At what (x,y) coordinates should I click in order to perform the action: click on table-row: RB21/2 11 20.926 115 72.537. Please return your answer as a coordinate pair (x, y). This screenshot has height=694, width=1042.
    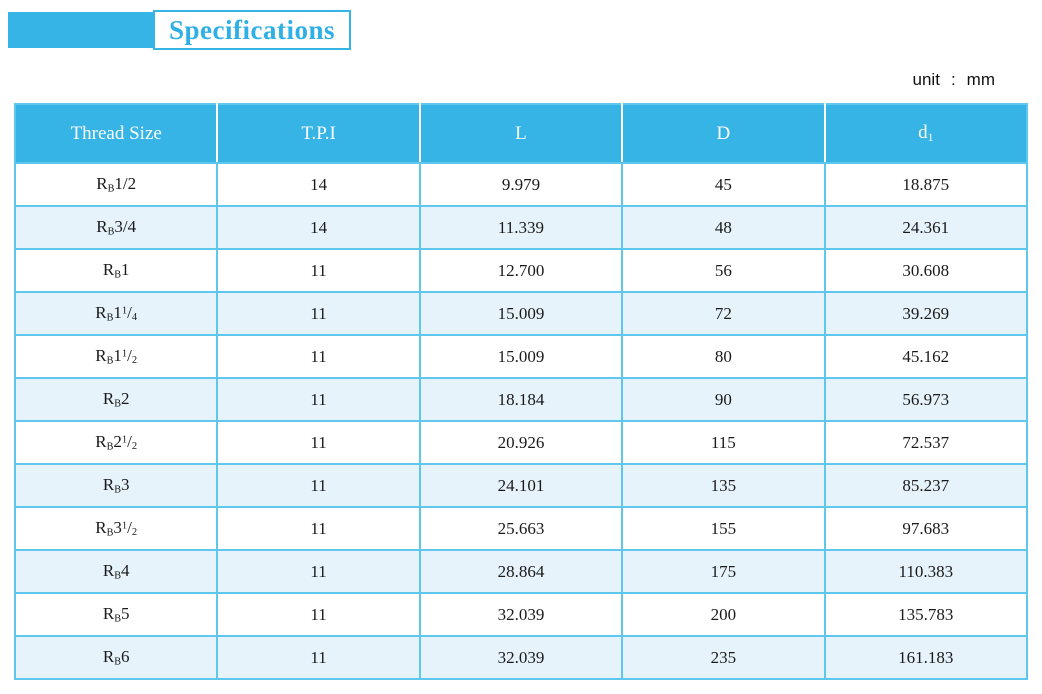
    Looking at the image, I should click on (521, 442).